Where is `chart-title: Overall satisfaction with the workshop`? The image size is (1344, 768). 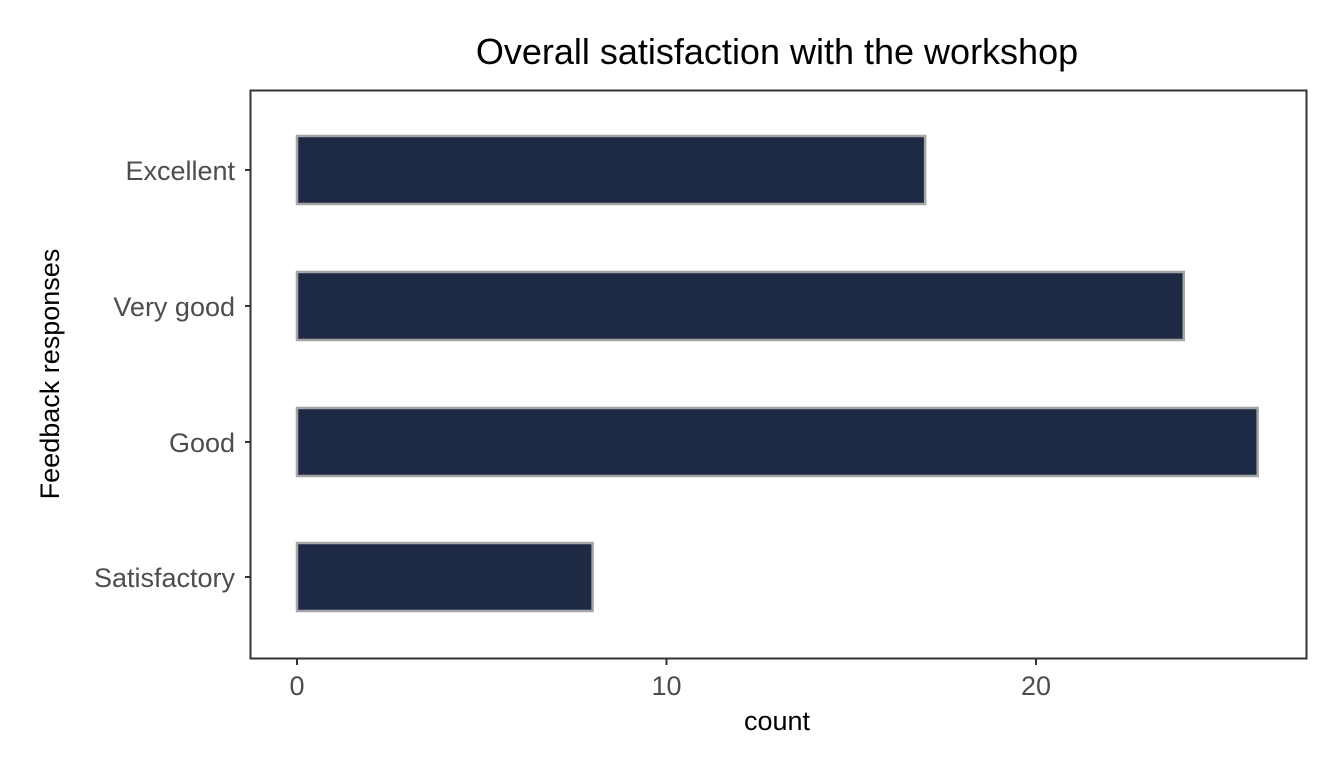 chart-title: Overall satisfaction with the workshop is located at coordinates (777, 51).